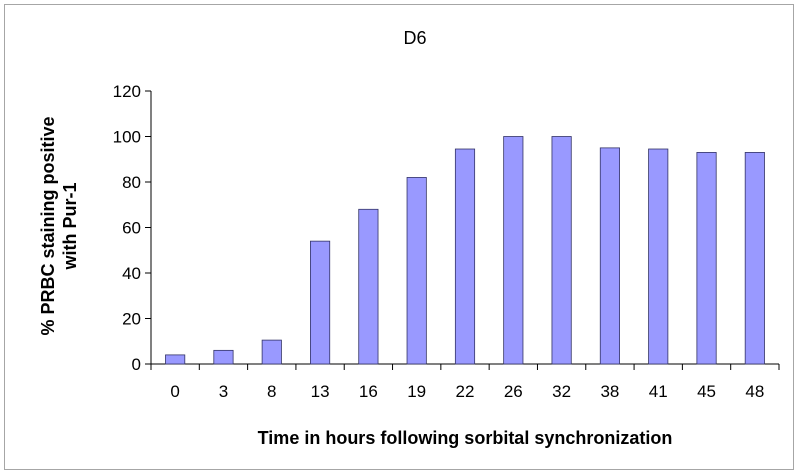  I want to click on x-tick-label: 45, so click(706, 391).